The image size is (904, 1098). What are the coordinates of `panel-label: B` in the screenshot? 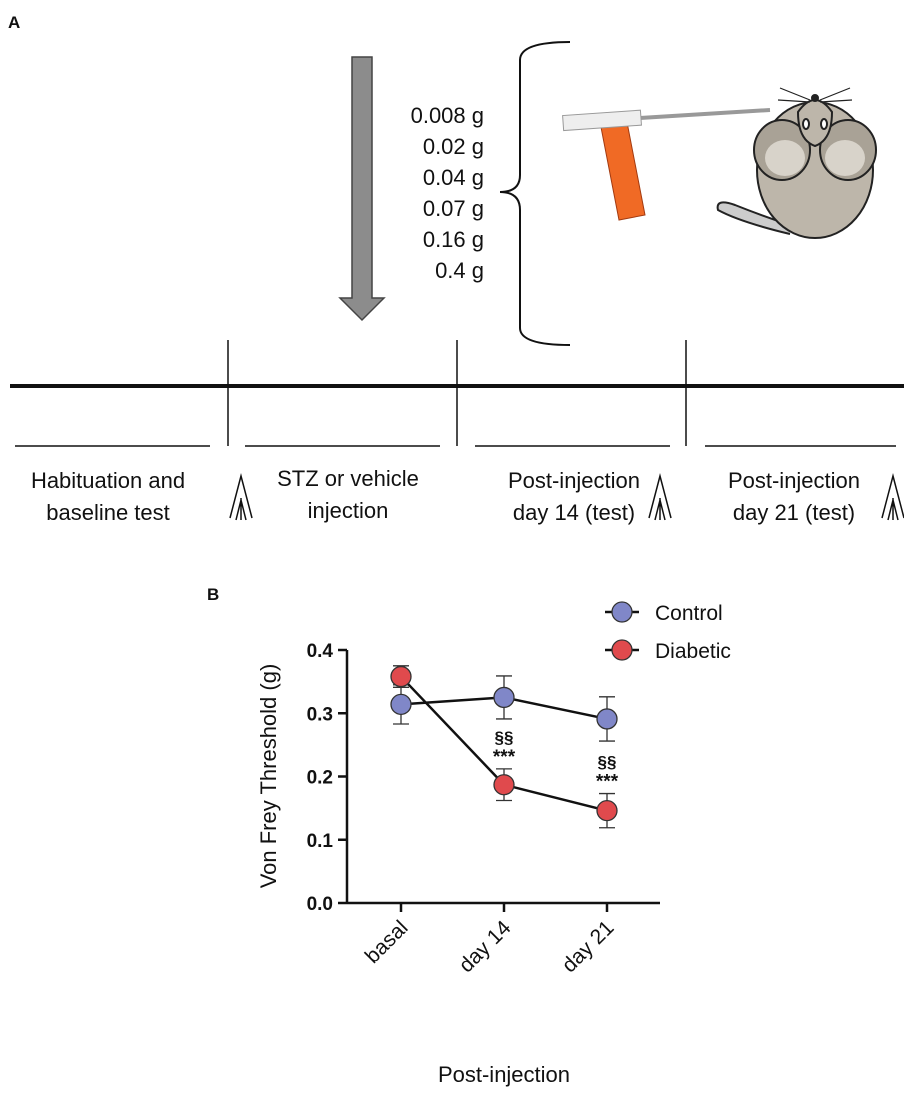 It's located at (213, 594).